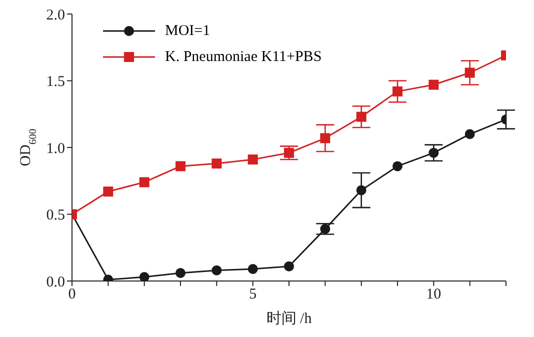 This screenshot has height=337, width=534. Describe the element at coordinates (243, 57) in the screenshot. I see `legend-label: K. Pneumoniae K11+PBS` at that location.